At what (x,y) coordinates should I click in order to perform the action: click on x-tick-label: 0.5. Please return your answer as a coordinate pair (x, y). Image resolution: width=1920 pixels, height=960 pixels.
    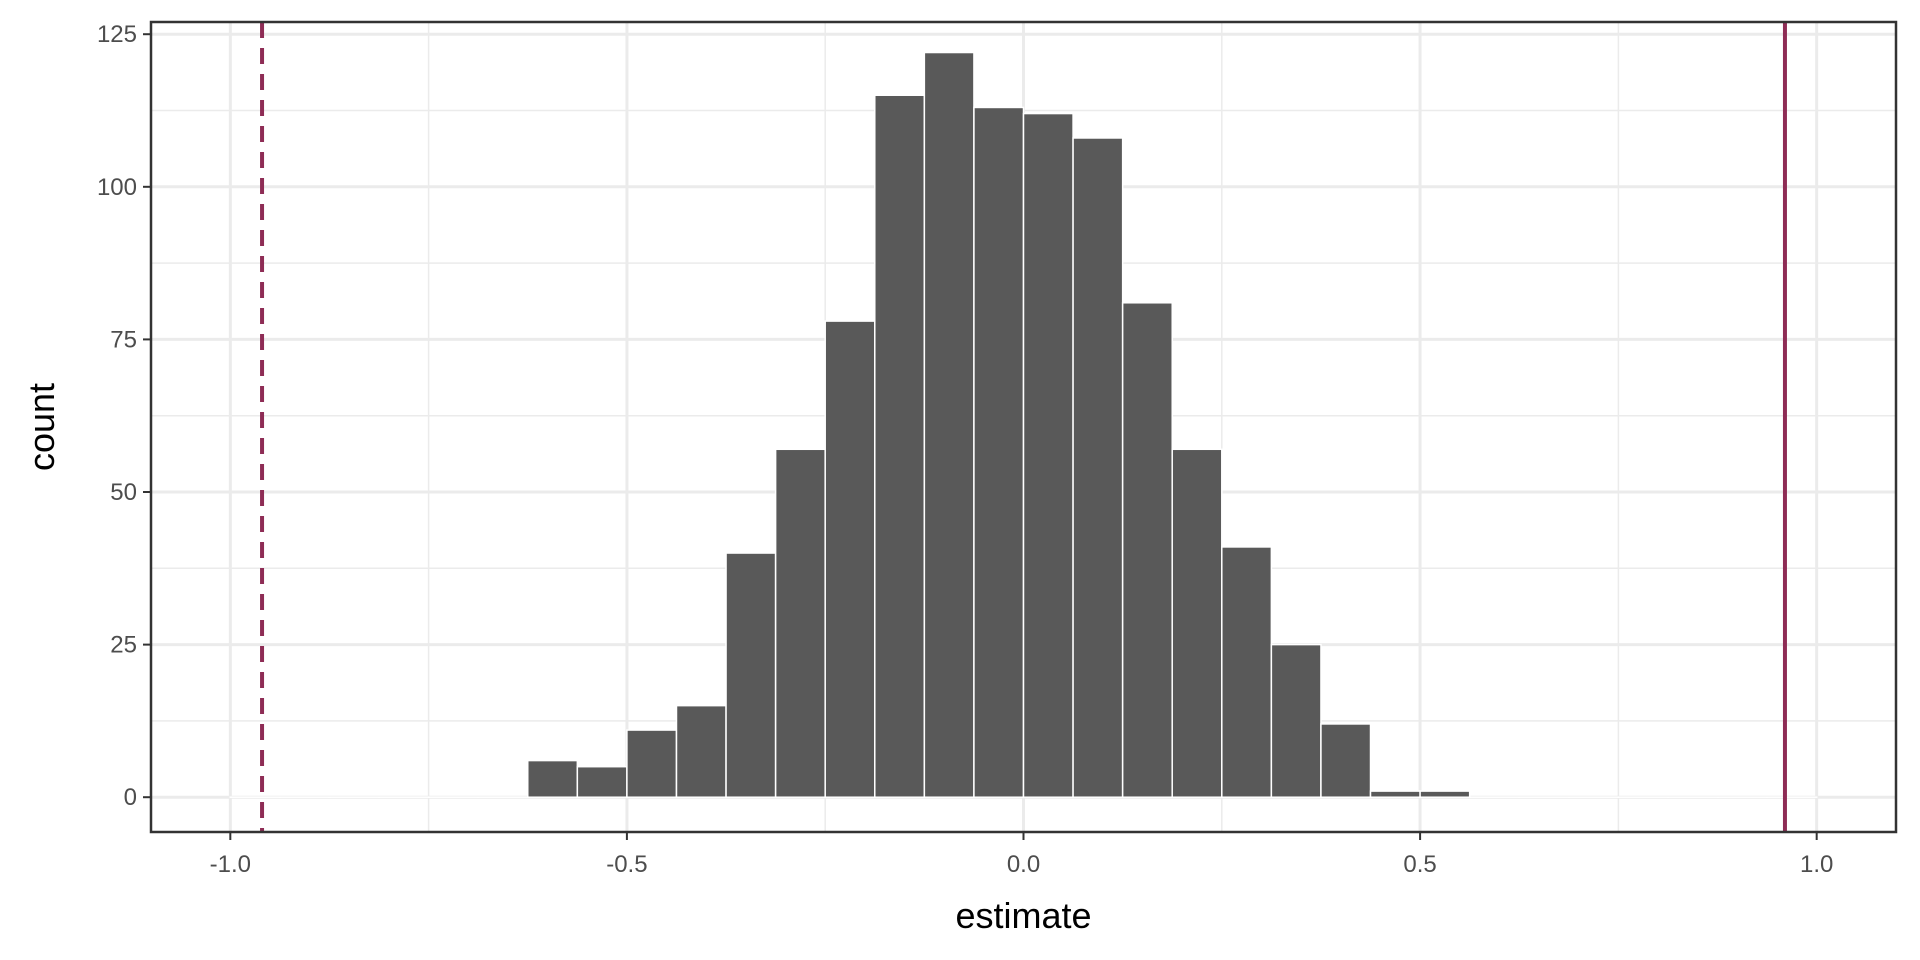
    Looking at the image, I should click on (1419, 864).